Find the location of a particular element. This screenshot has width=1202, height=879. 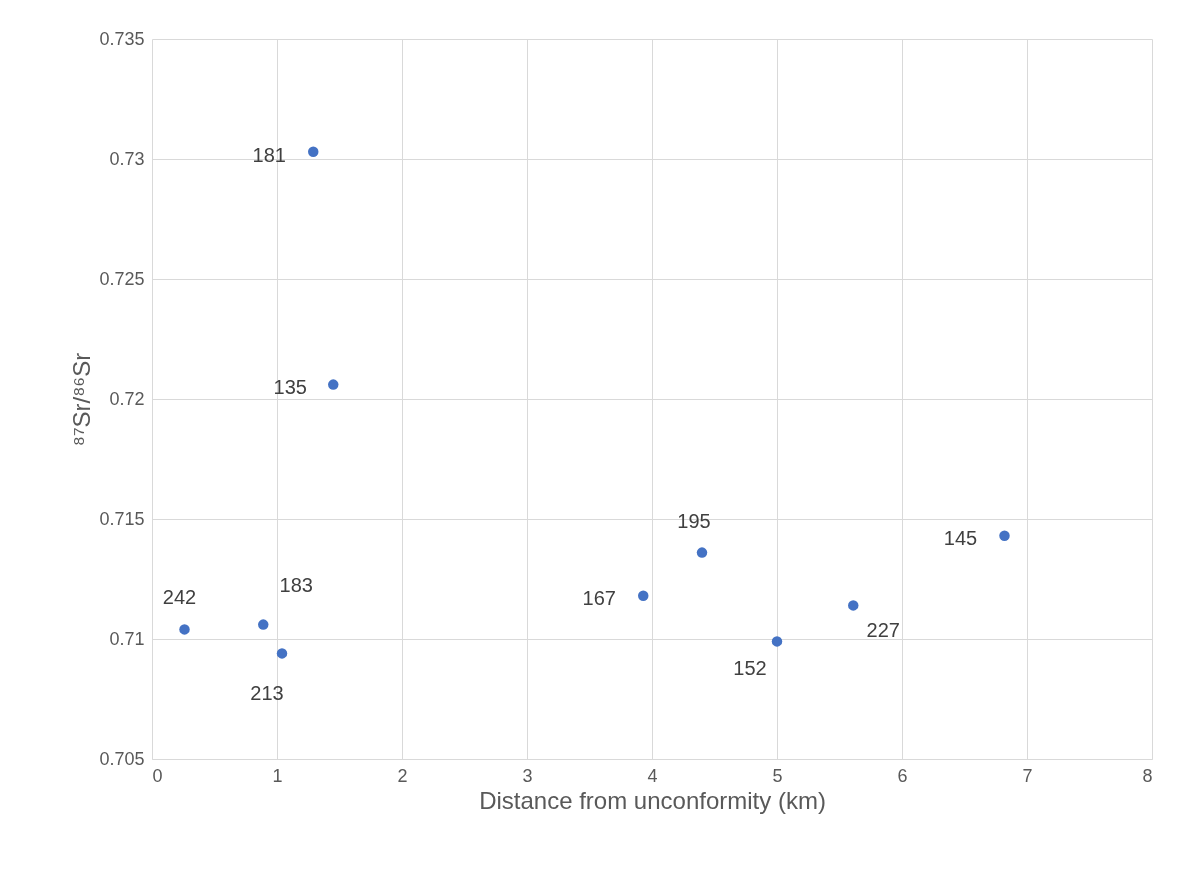

y-tick-label: 0.71 is located at coordinates (127, 638).